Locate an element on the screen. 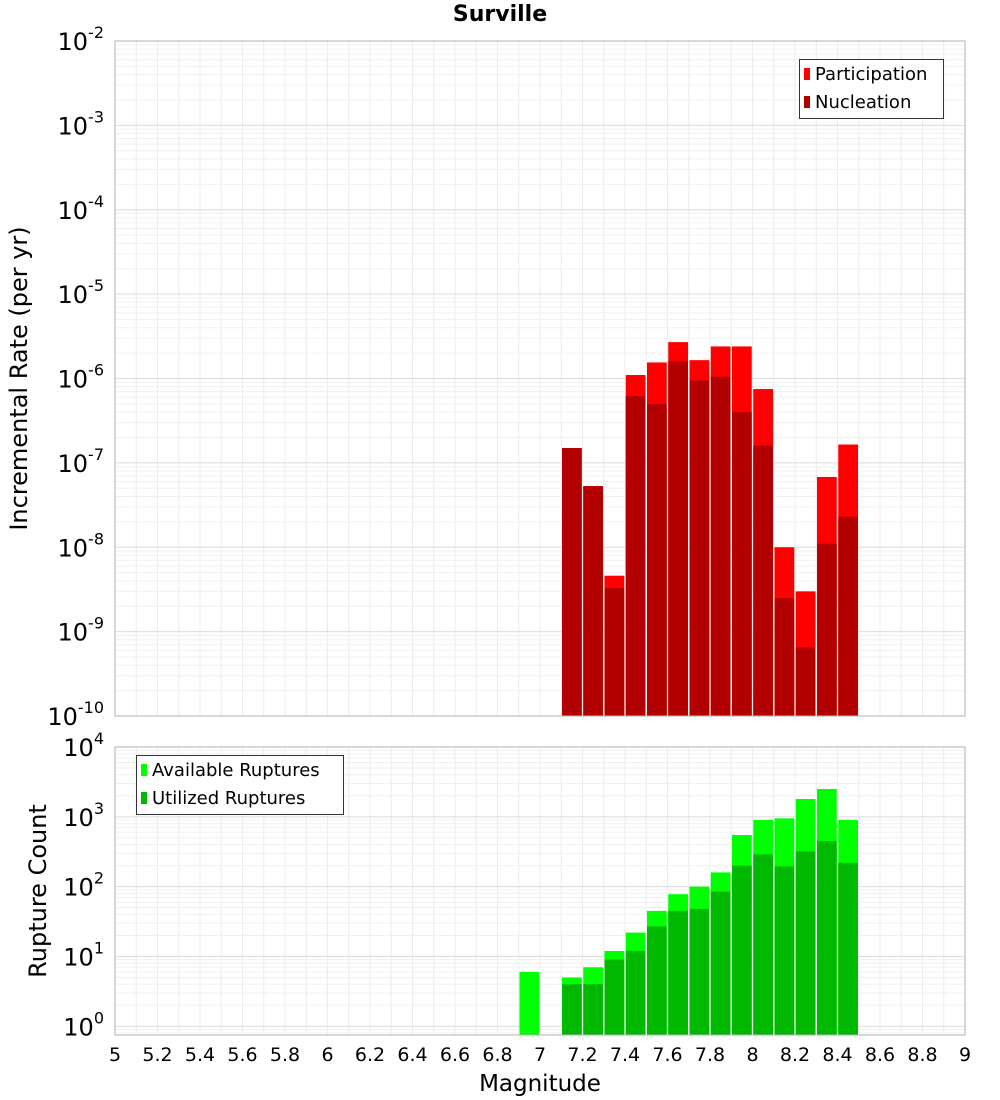 The height and width of the screenshot is (1100, 1000). legend-item-available: Available Ruptures is located at coordinates (240, 770).